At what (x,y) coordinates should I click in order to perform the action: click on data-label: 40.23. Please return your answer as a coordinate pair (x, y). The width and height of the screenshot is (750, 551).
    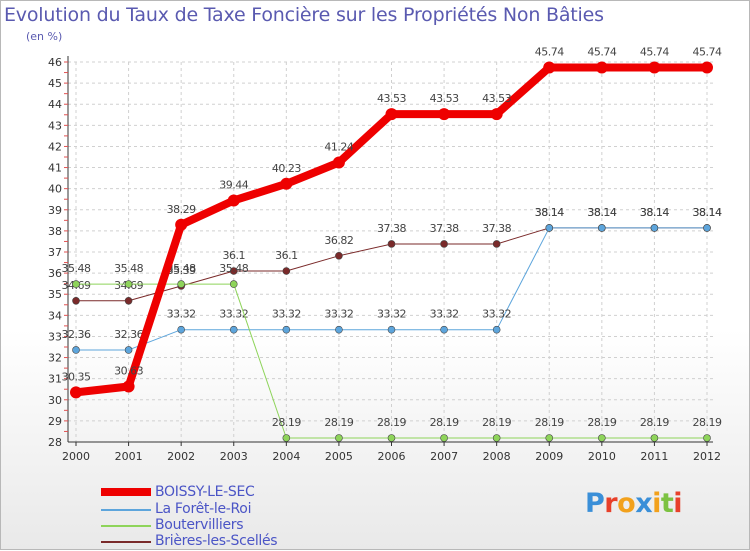
    Looking at the image, I should click on (286, 168).